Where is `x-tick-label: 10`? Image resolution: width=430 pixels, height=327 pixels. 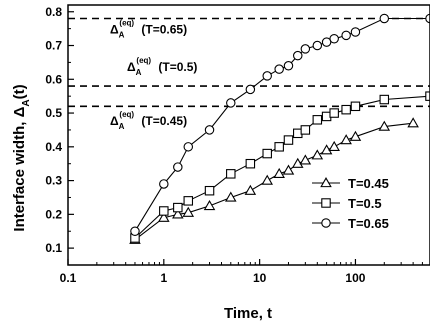
x-tick-label: 10 is located at coordinates (260, 278).